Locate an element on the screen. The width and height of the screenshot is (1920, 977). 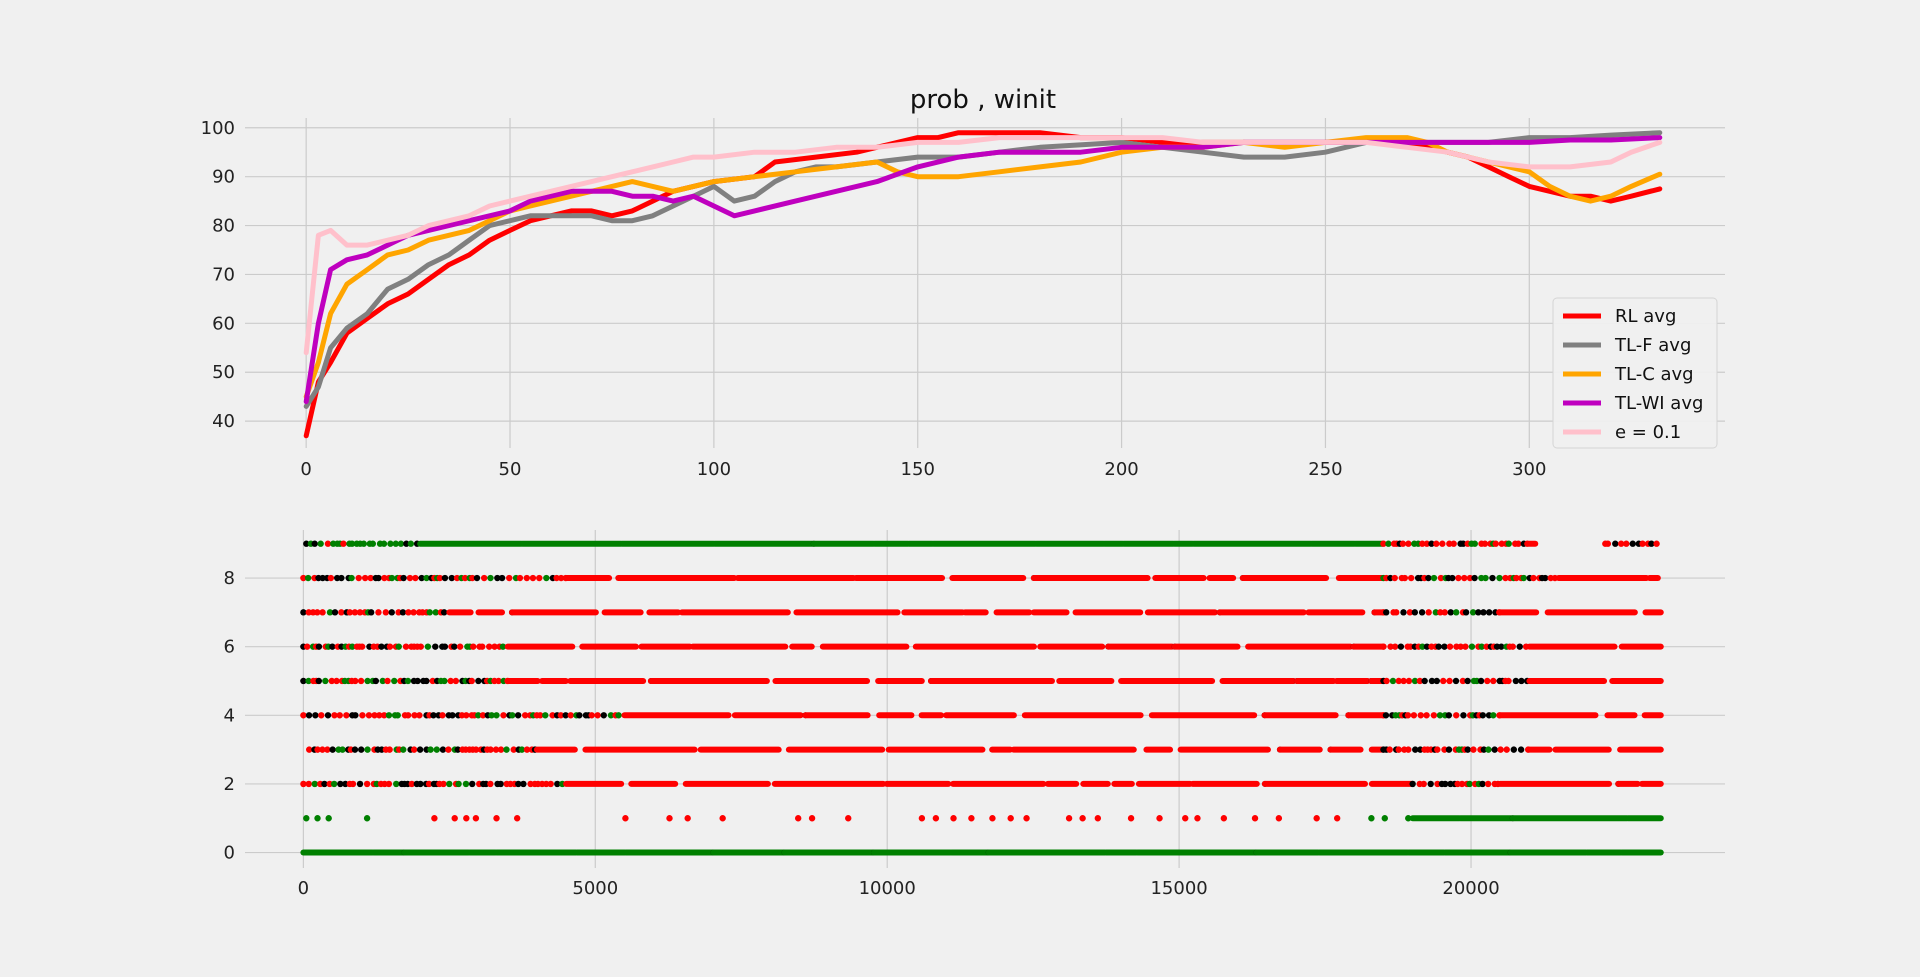
legend-box is located at coordinates (1635, 373).